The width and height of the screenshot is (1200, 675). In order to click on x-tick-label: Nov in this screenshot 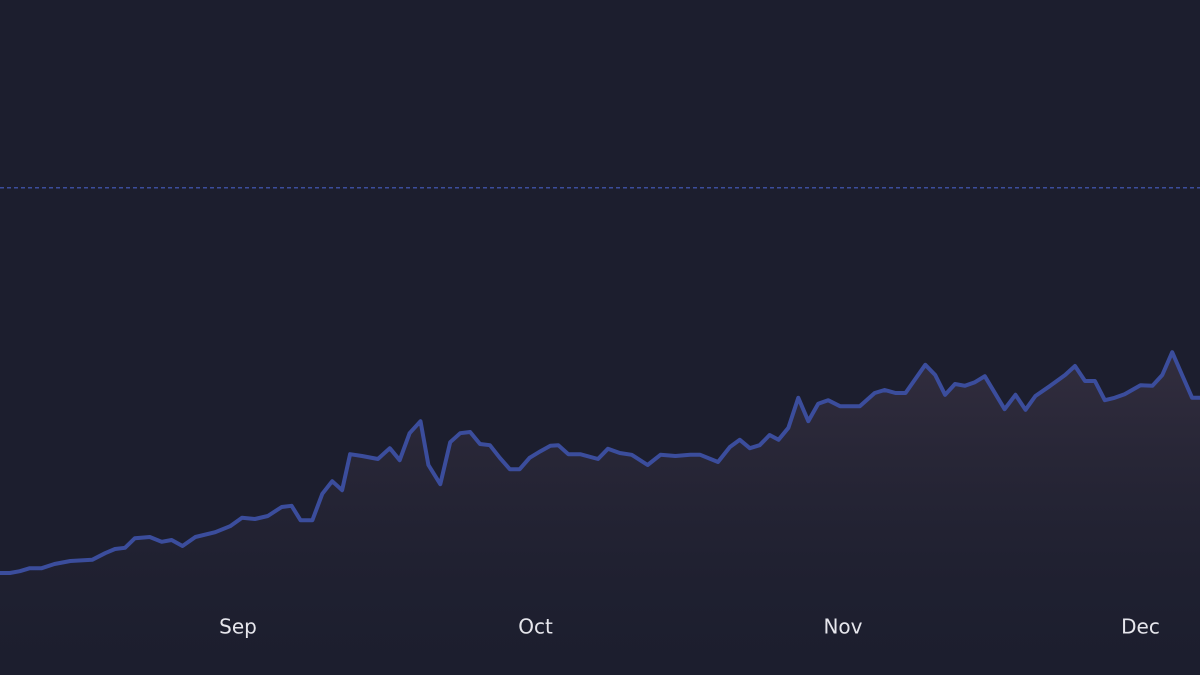, I will do `click(842, 627)`.